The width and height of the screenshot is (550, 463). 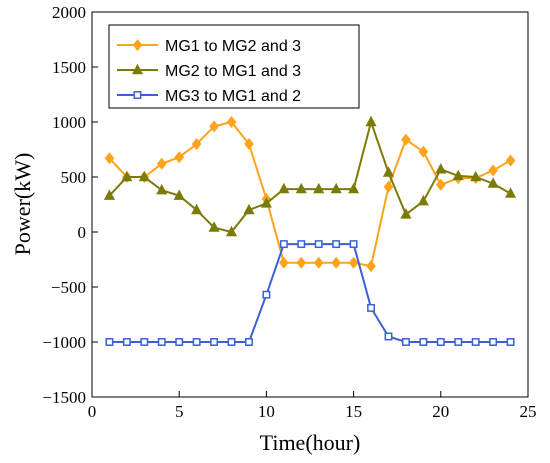 I want to click on legend-item: MG3 to MG1 and 2, so click(x=209, y=96).